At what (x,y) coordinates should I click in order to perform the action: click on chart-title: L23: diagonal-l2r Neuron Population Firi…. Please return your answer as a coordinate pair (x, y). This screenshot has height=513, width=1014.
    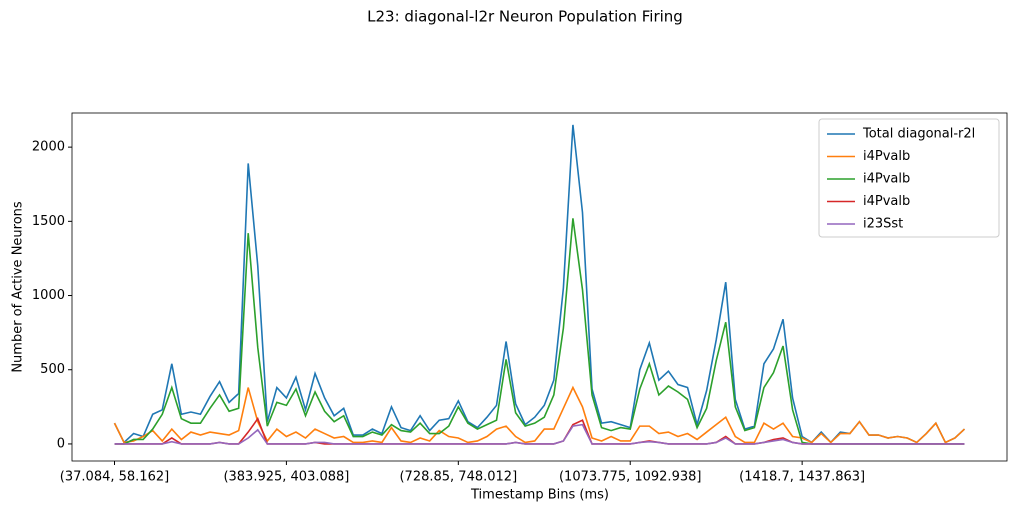
    Looking at the image, I should click on (525, 17).